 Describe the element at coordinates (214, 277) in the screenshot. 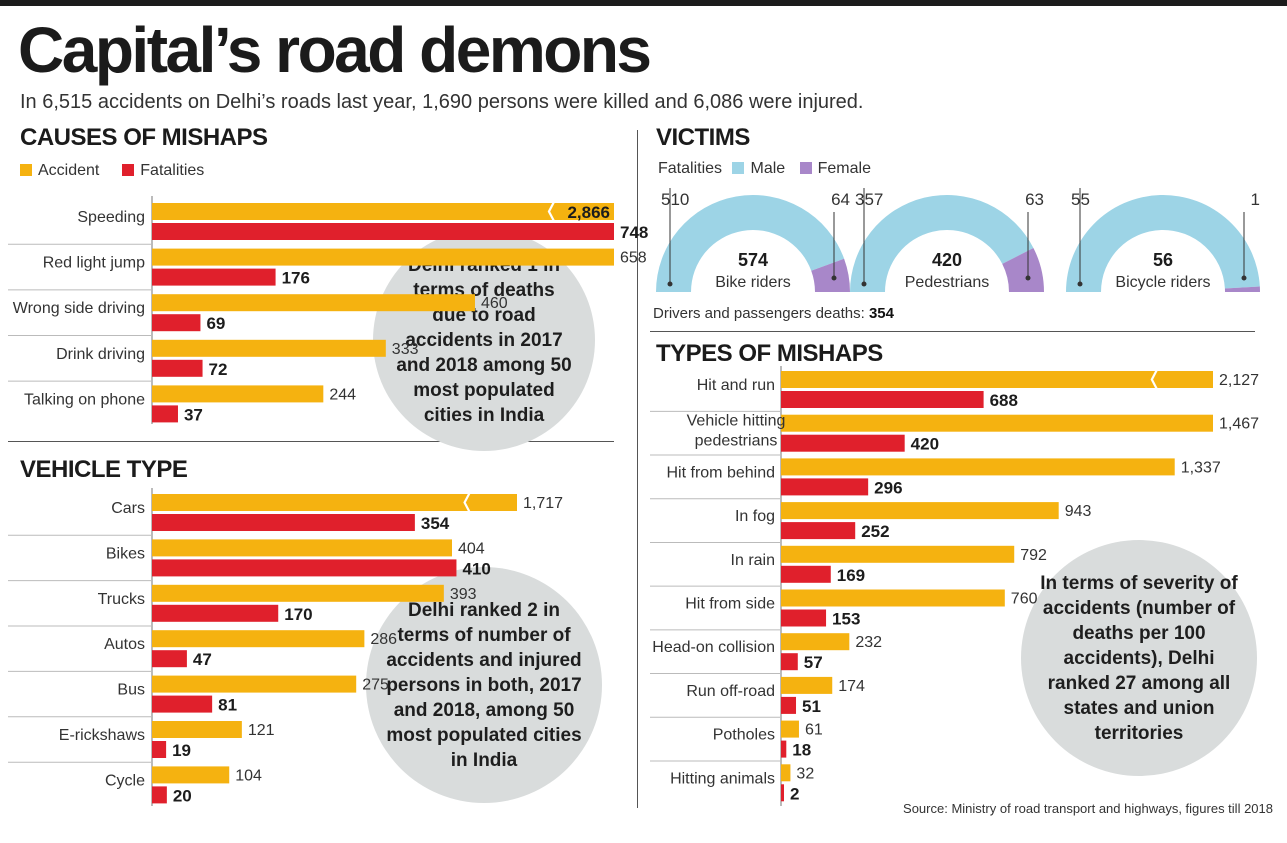

I see `chart0-red-light-jump-fatalities-bar` at that location.